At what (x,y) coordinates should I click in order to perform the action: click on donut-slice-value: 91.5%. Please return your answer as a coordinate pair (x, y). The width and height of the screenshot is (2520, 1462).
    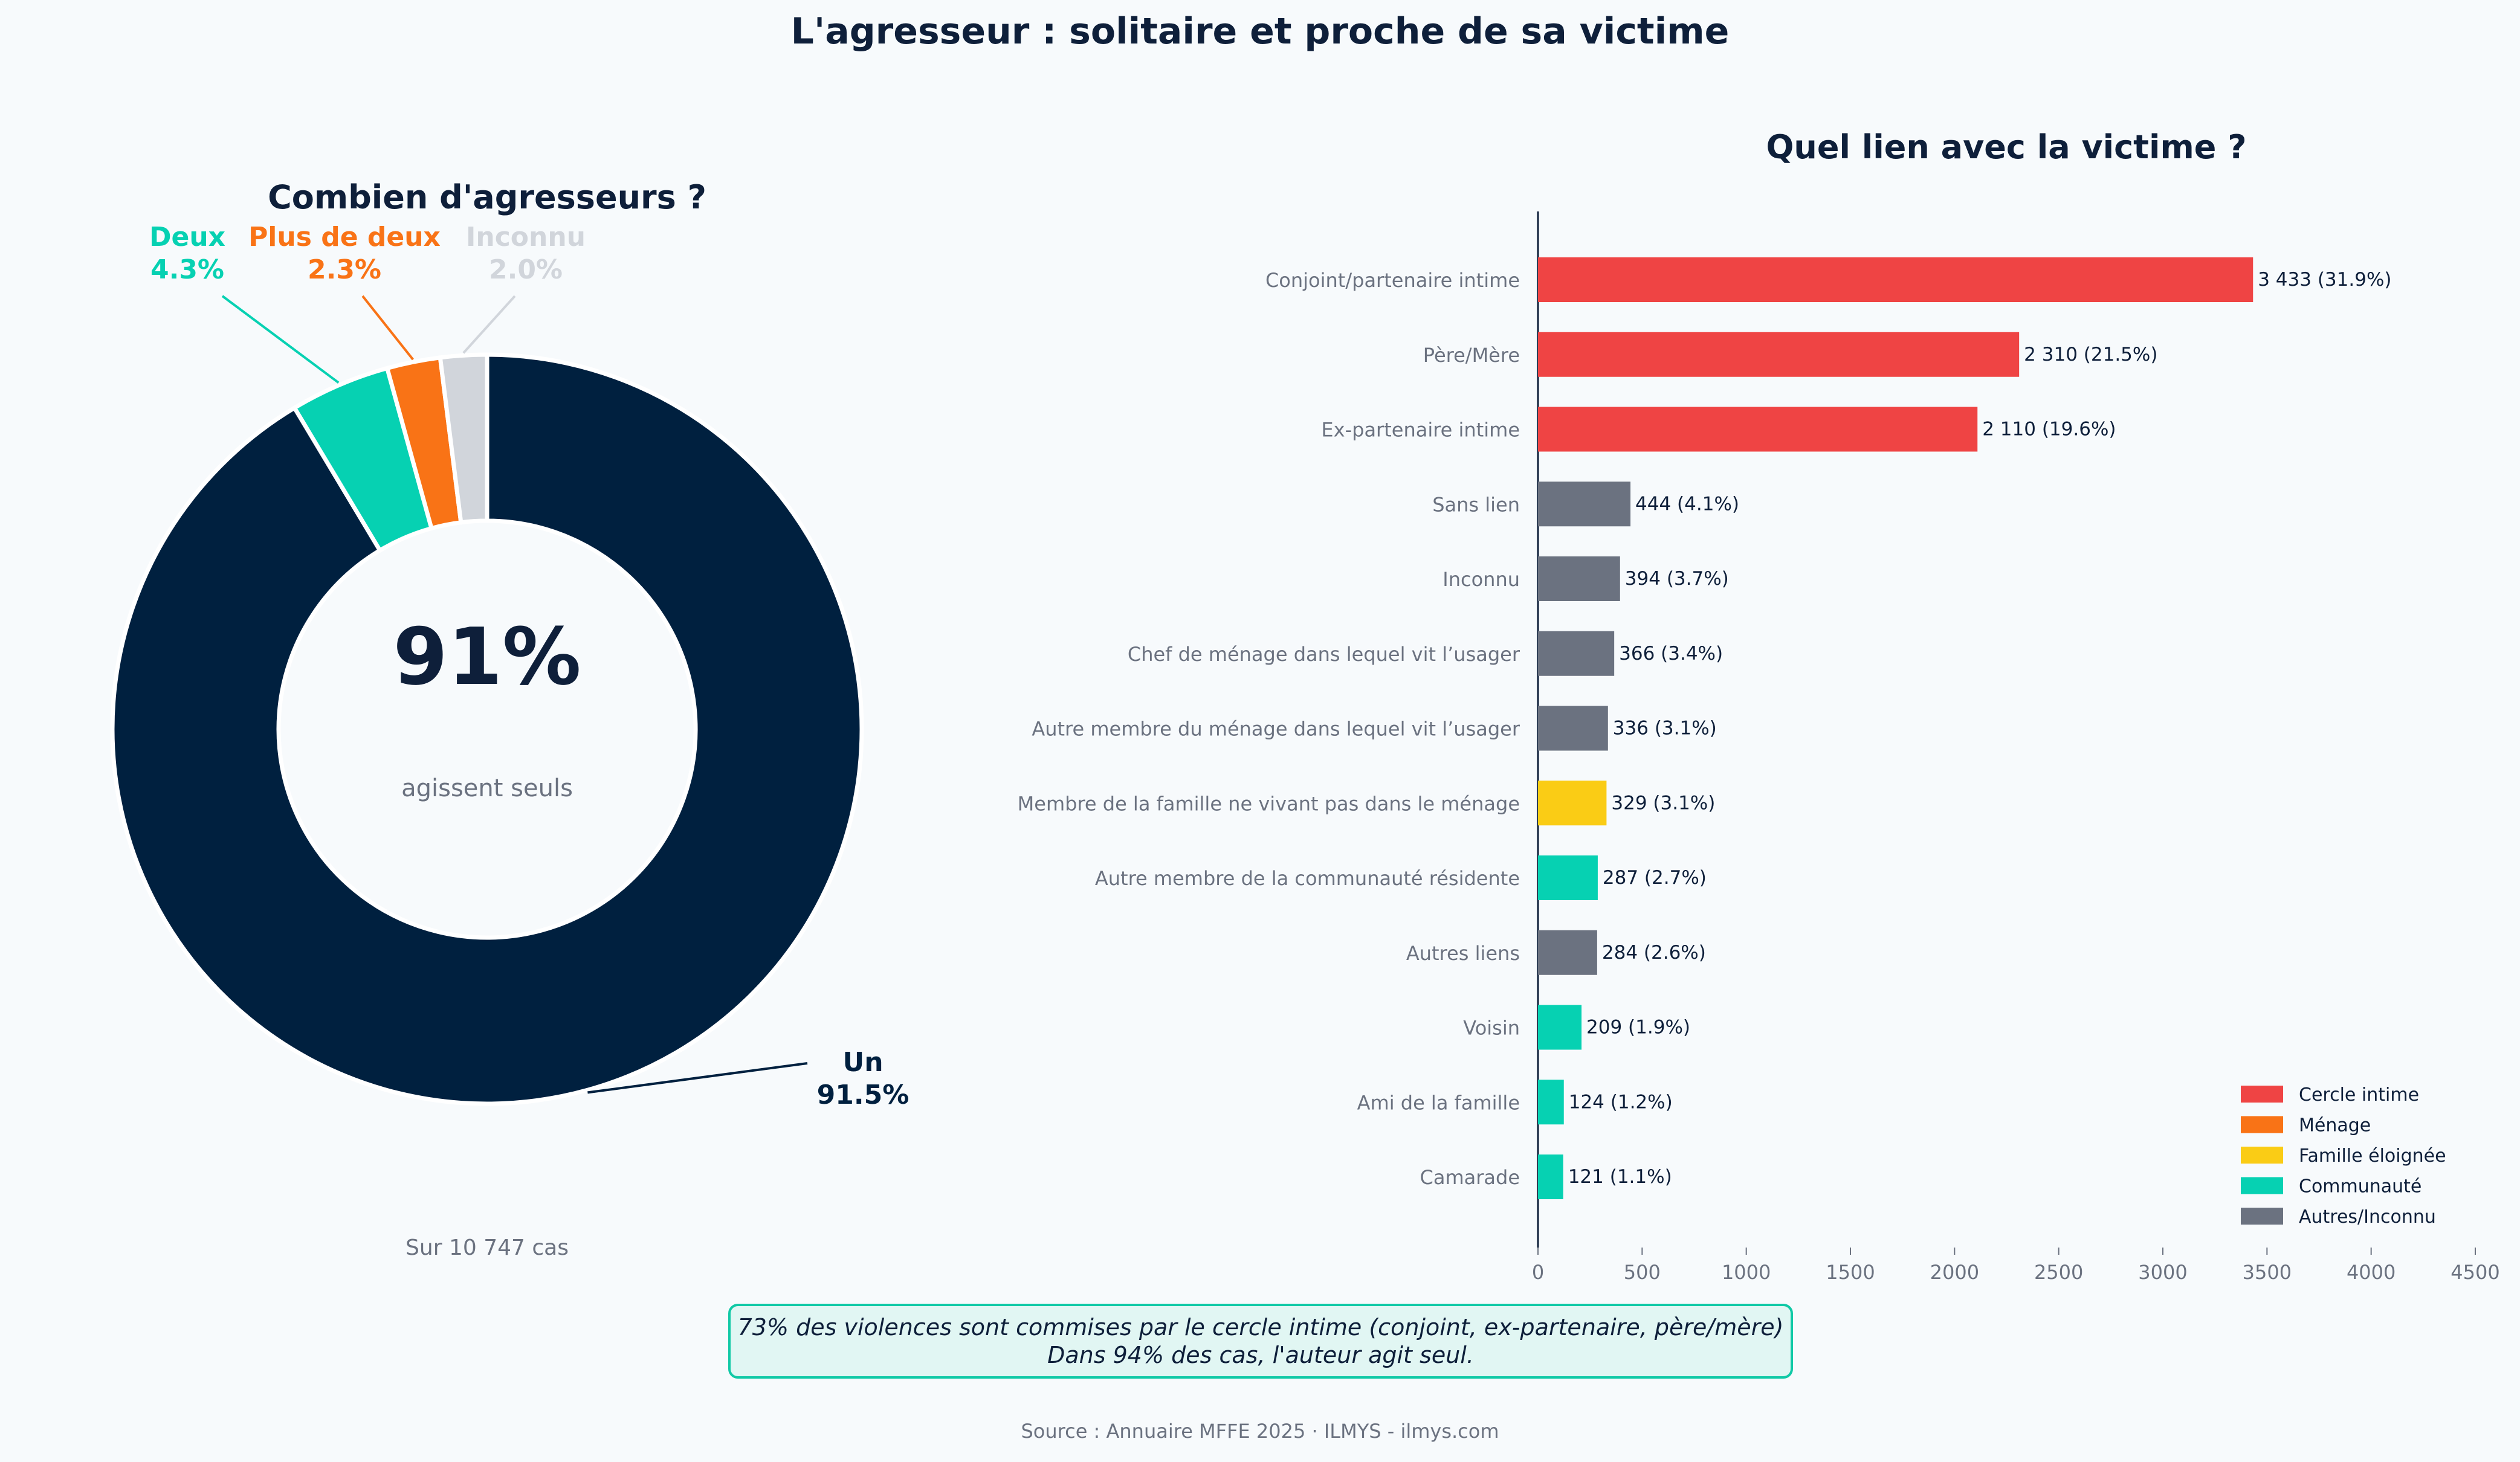
    Looking at the image, I should click on (863, 1095).